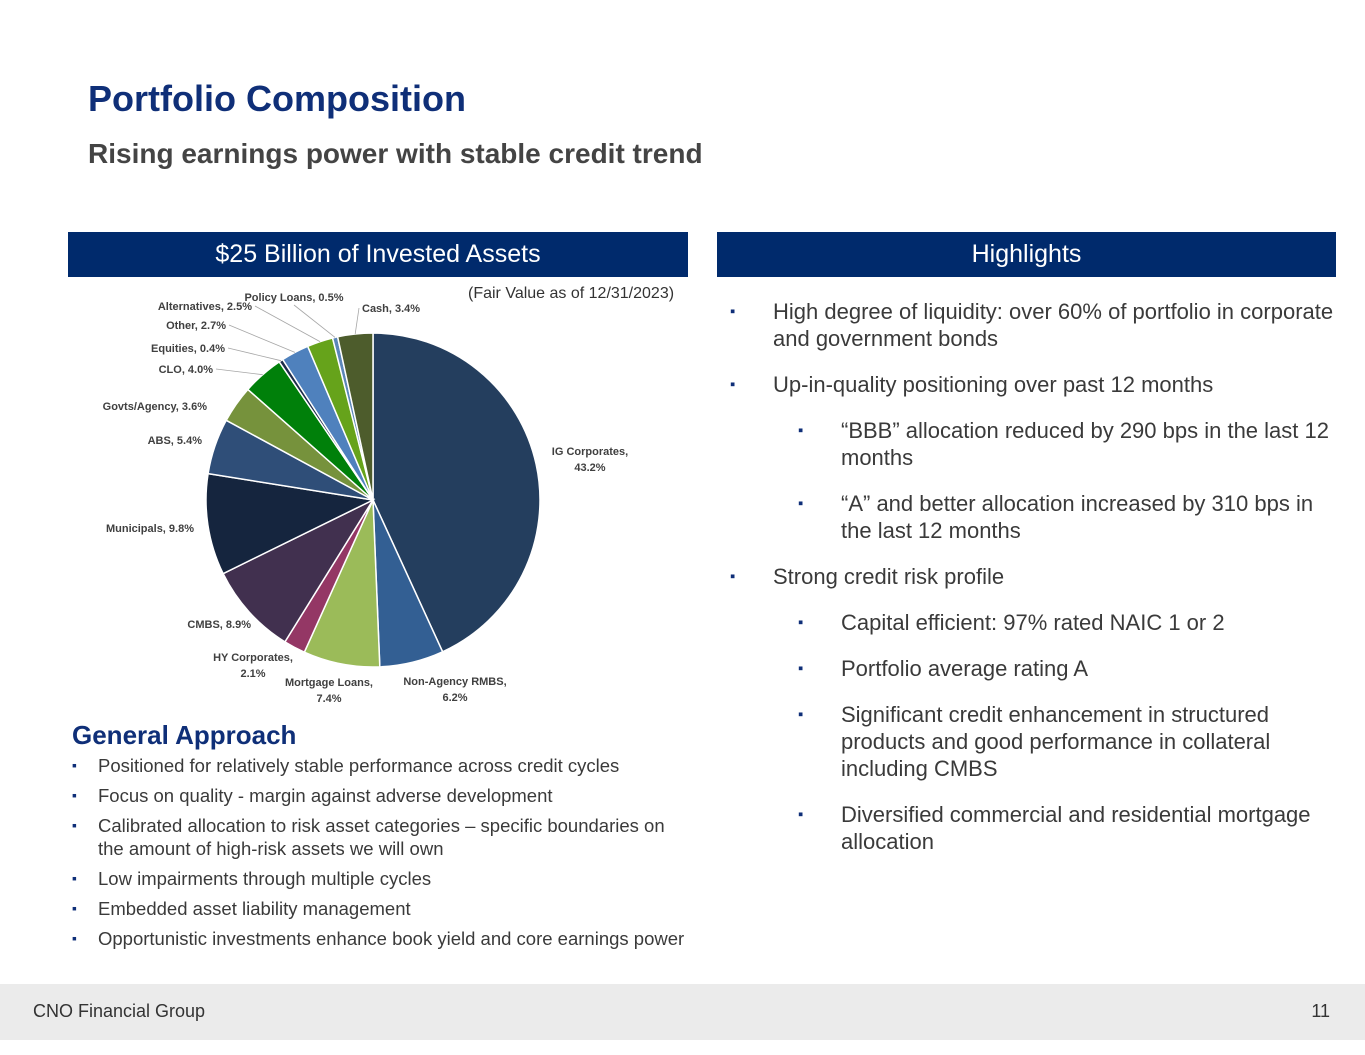 Image resolution: width=1365 pixels, height=1055 pixels. What do you see at coordinates (412, 908) in the screenshot?
I see `approach-item: Embedded asset liability management` at bounding box center [412, 908].